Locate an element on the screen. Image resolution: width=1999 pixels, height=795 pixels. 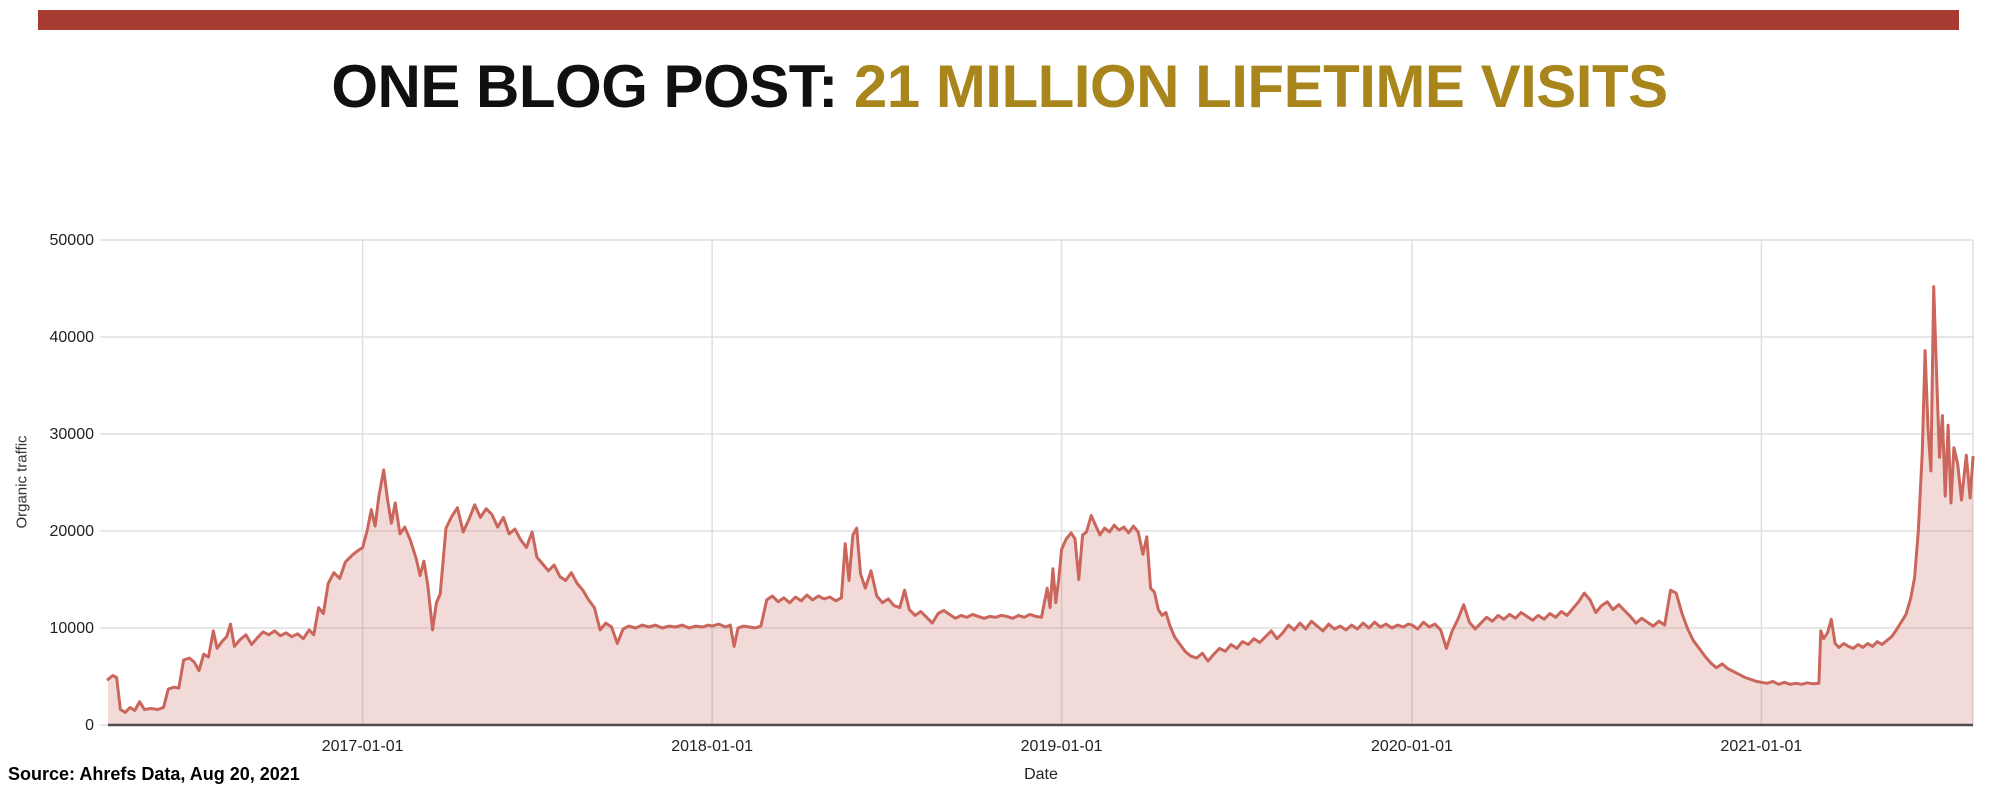
x-axis-title: Date is located at coordinates (1041, 774).